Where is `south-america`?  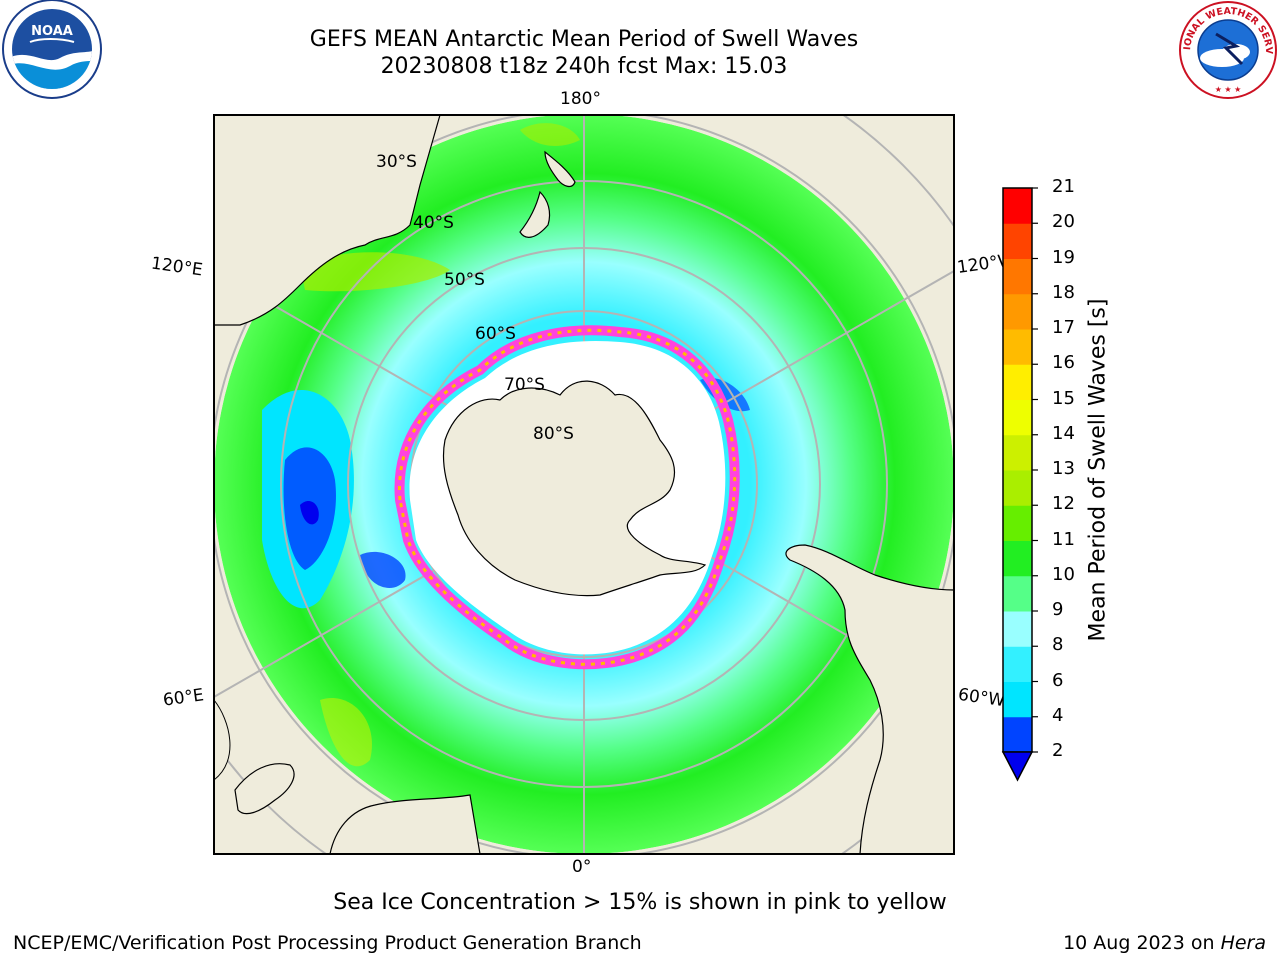 south-america is located at coordinates (869, 699).